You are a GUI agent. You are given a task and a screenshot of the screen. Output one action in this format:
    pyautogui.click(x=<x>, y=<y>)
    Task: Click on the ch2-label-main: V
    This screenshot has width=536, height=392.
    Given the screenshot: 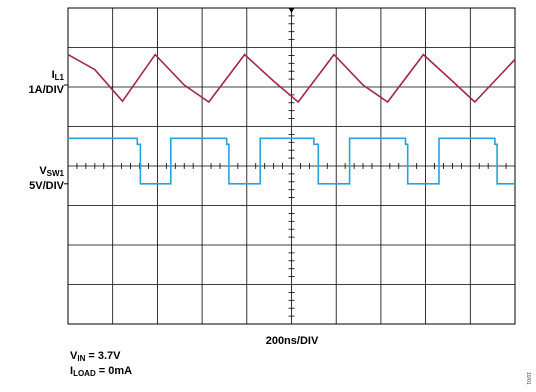 What is the action you would take?
    pyautogui.click(x=43, y=171)
    